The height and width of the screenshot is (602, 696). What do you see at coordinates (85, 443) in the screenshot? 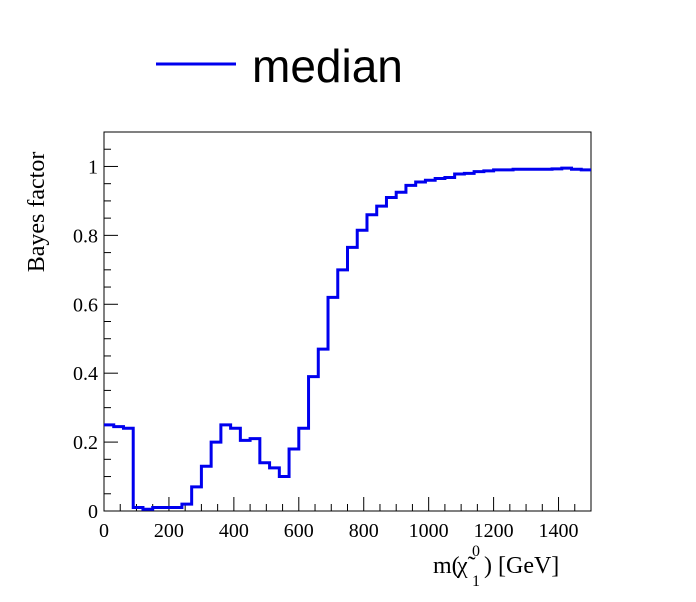
I see `y-tick-label: 0.2` at bounding box center [85, 443].